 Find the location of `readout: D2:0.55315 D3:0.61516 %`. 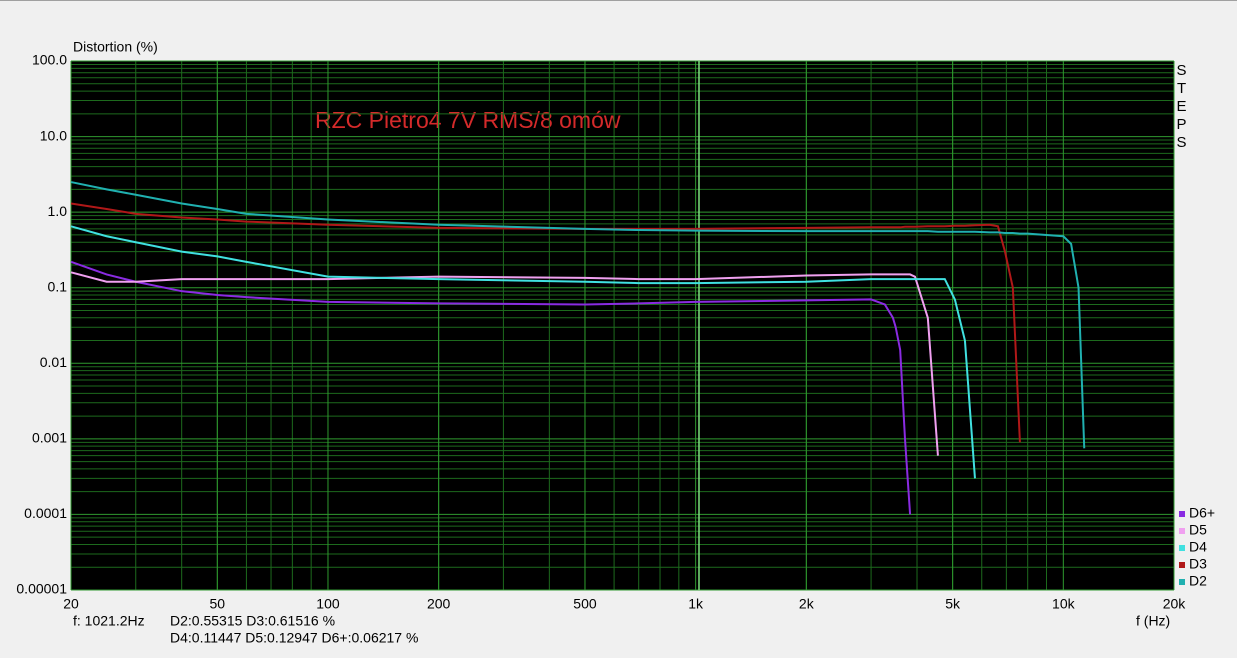

readout: D2:0.55315 D3:0.61516 % is located at coordinates (252, 621).